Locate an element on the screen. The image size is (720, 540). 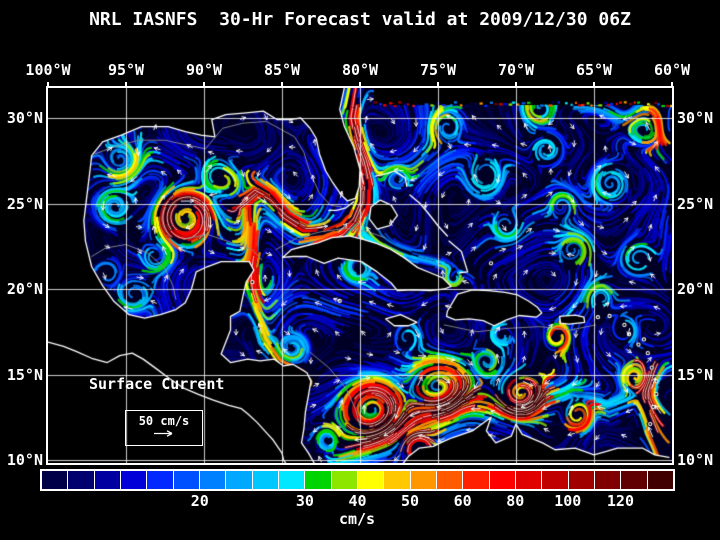
lon-axis-label: 60°W is located at coordinates (672, 70).